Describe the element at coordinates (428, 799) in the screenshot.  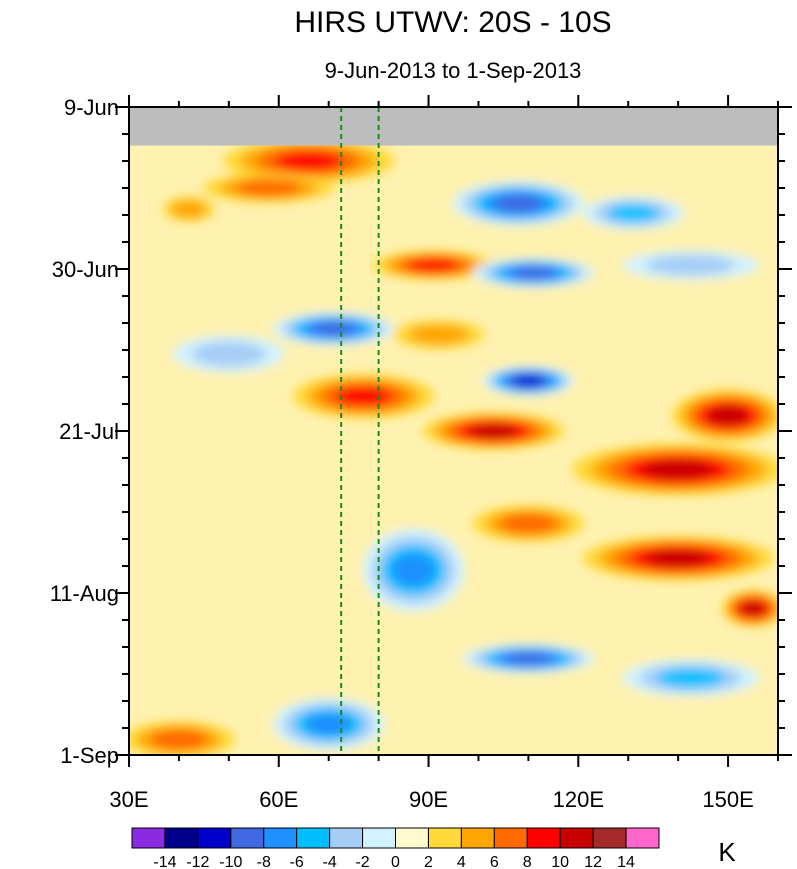
I see `x-tick-label: 90E` at that location.